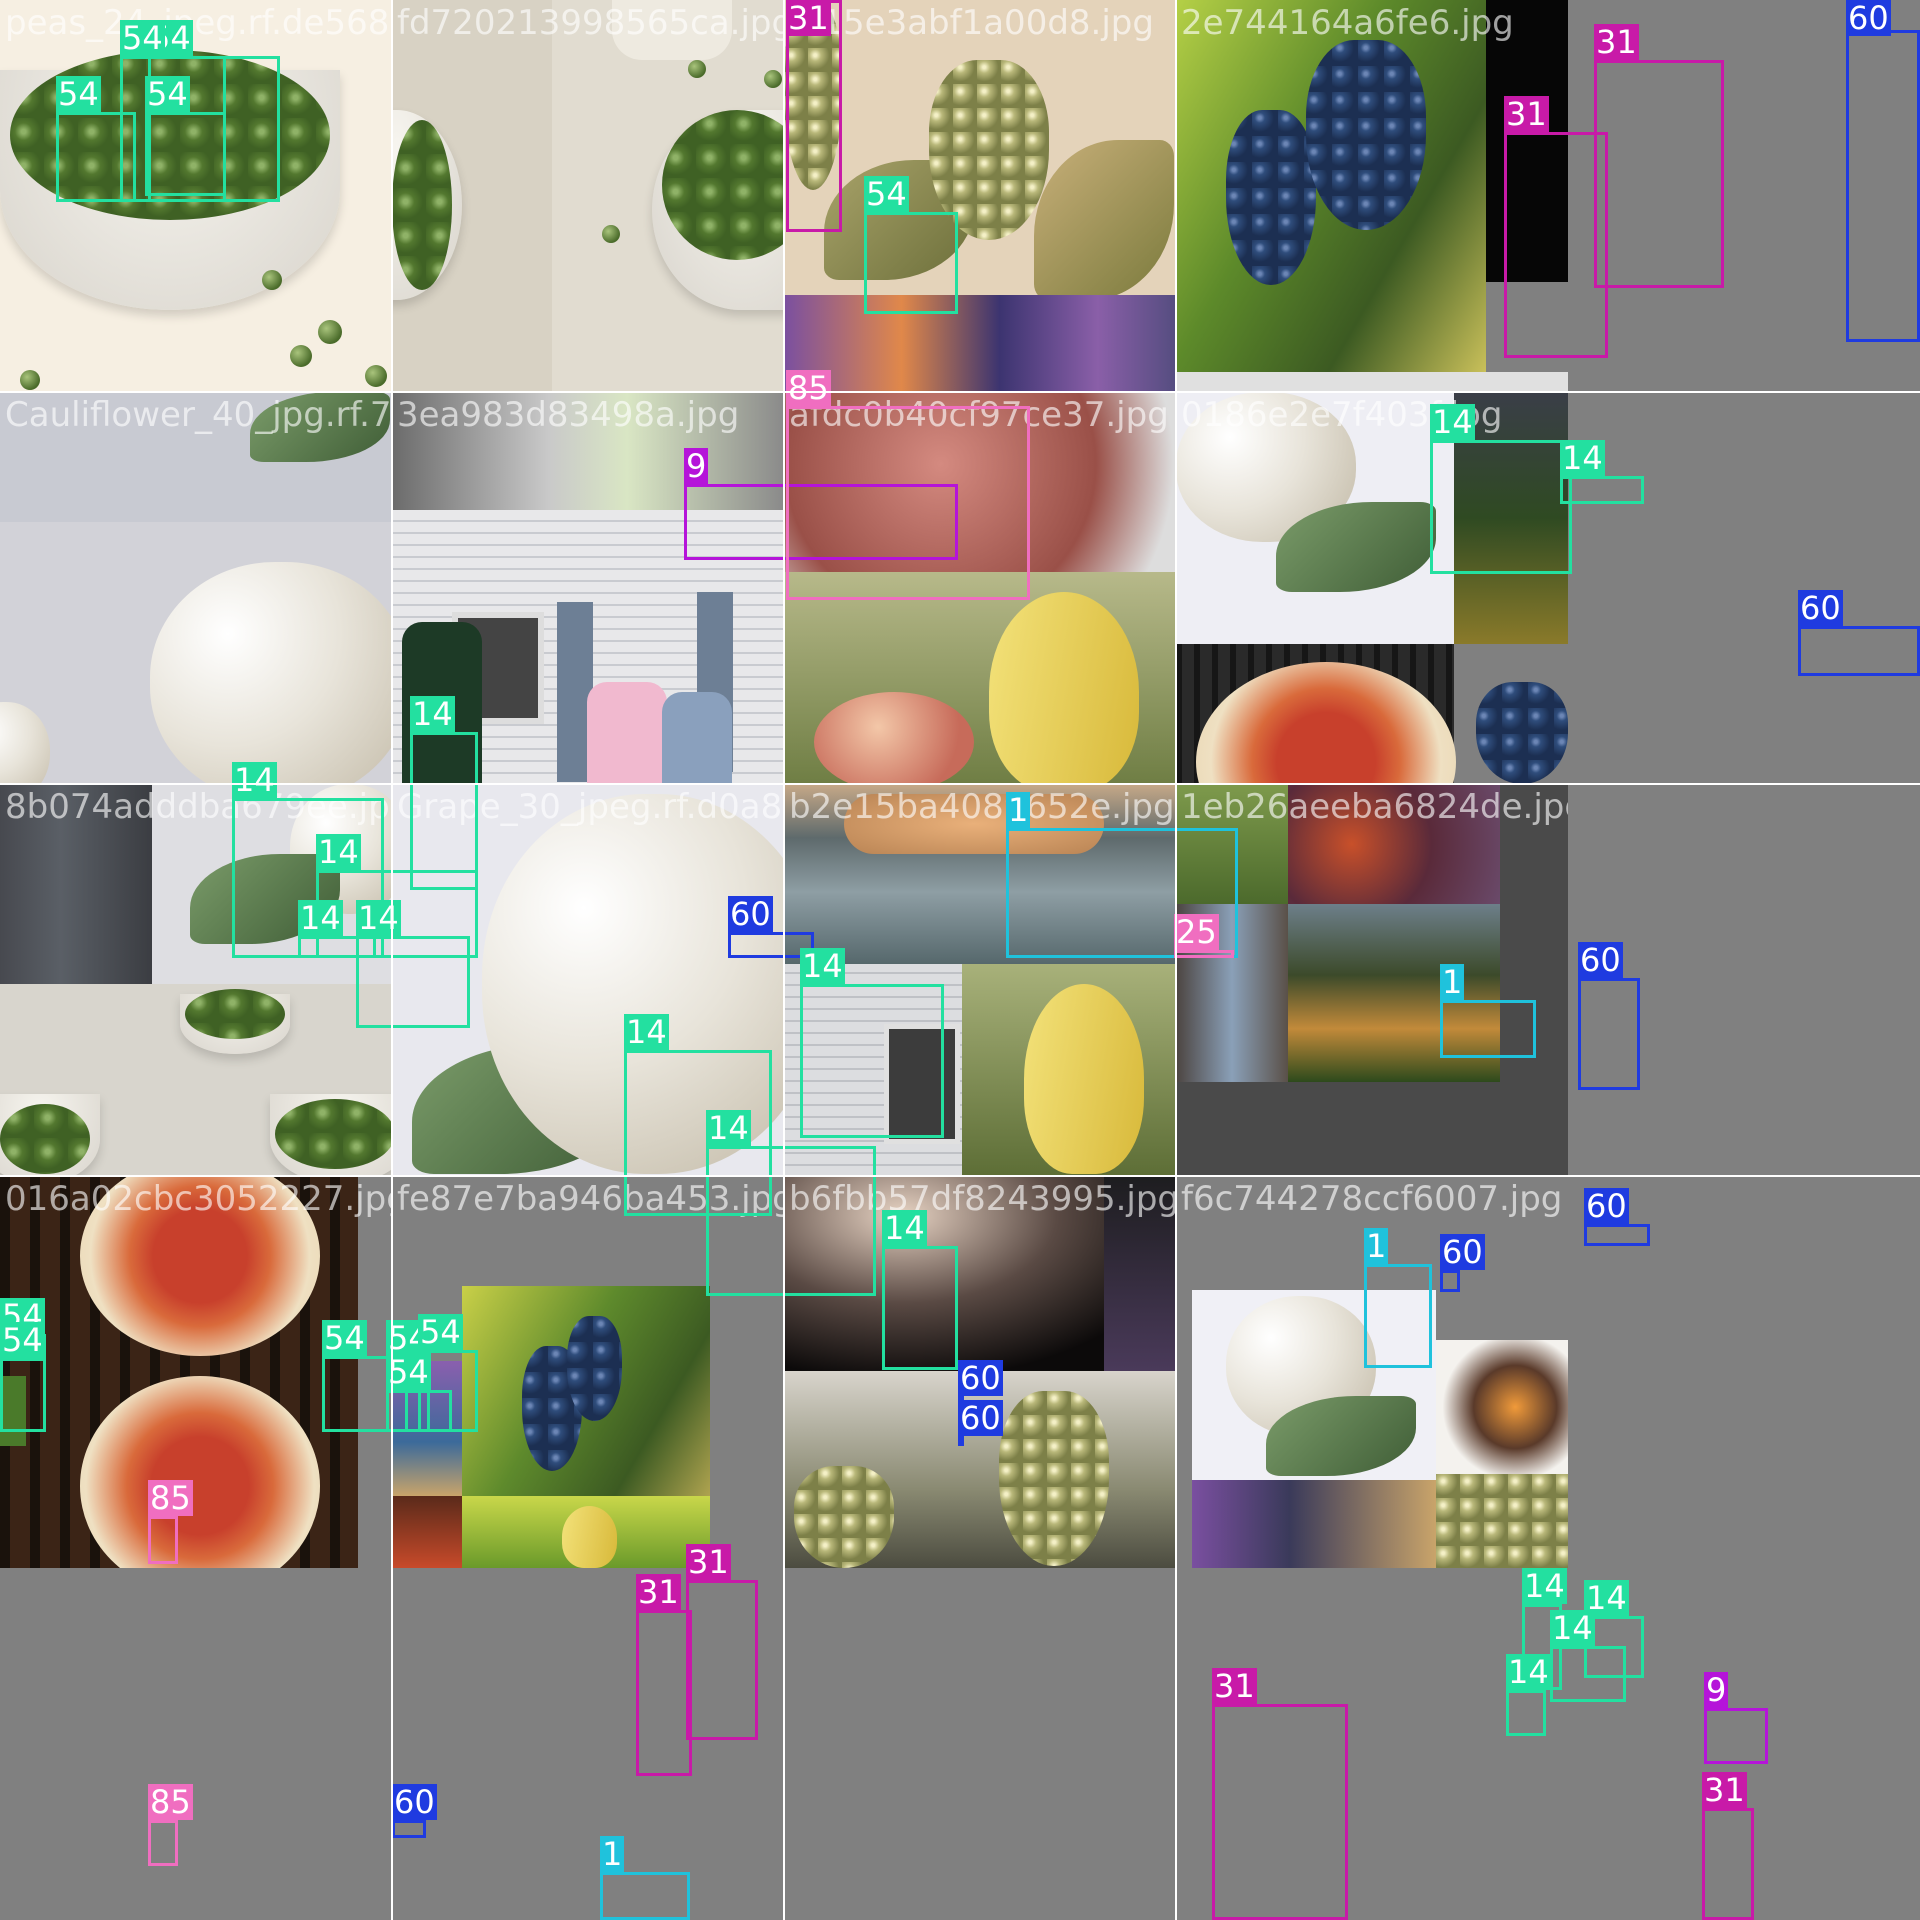 This screenshot has width=1920, height=1920. What do you see at coordinates (1502, 1407) in the screenshot?
I see `food-photo` at bounding box center [1502, 1407].